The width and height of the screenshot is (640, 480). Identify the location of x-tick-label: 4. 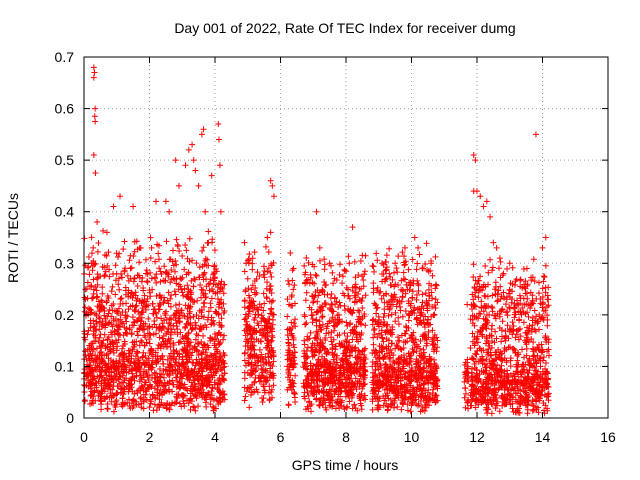
(215, 437).